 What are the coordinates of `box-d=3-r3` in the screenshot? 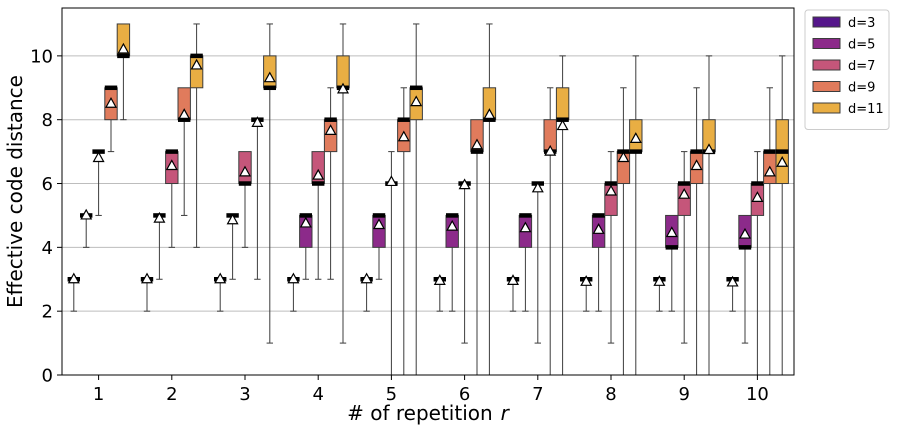 It's located at (220, 294).